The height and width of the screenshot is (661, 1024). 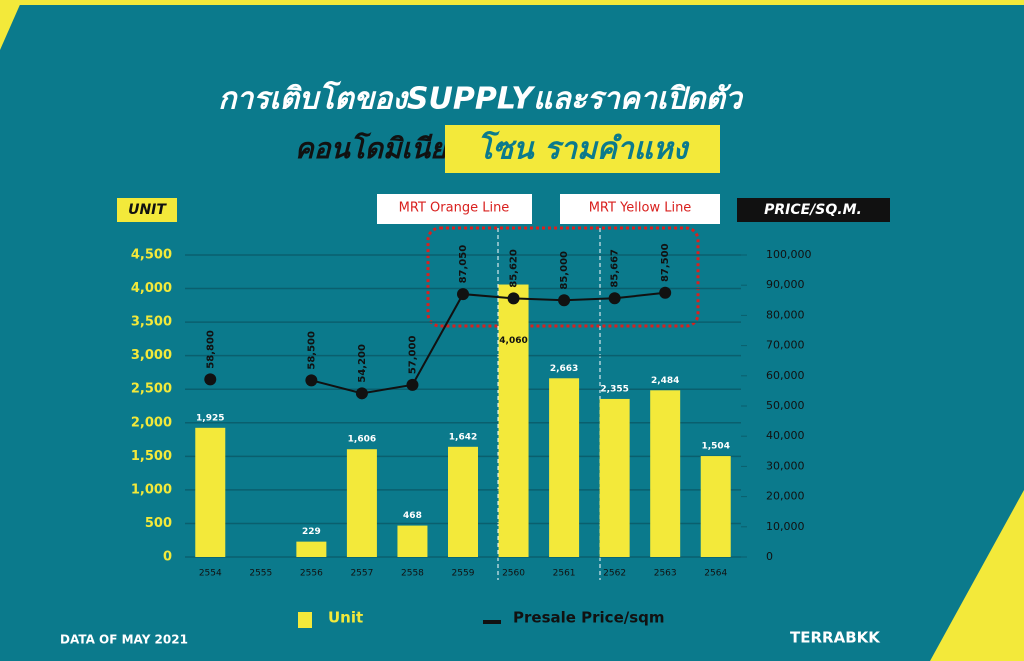 I want to click on footer: DATA OF MAY 2021, so click(x=124, y=640).